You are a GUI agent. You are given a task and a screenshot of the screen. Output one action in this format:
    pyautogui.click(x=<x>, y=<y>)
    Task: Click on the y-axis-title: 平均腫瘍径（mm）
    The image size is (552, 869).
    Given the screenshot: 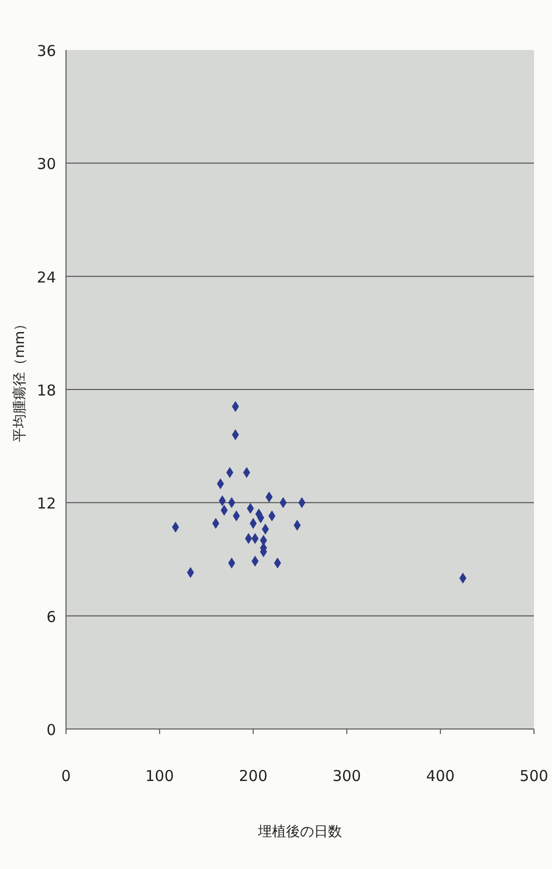 What is the action you would take?
    pyautogui.click(x=20, y=379)
    